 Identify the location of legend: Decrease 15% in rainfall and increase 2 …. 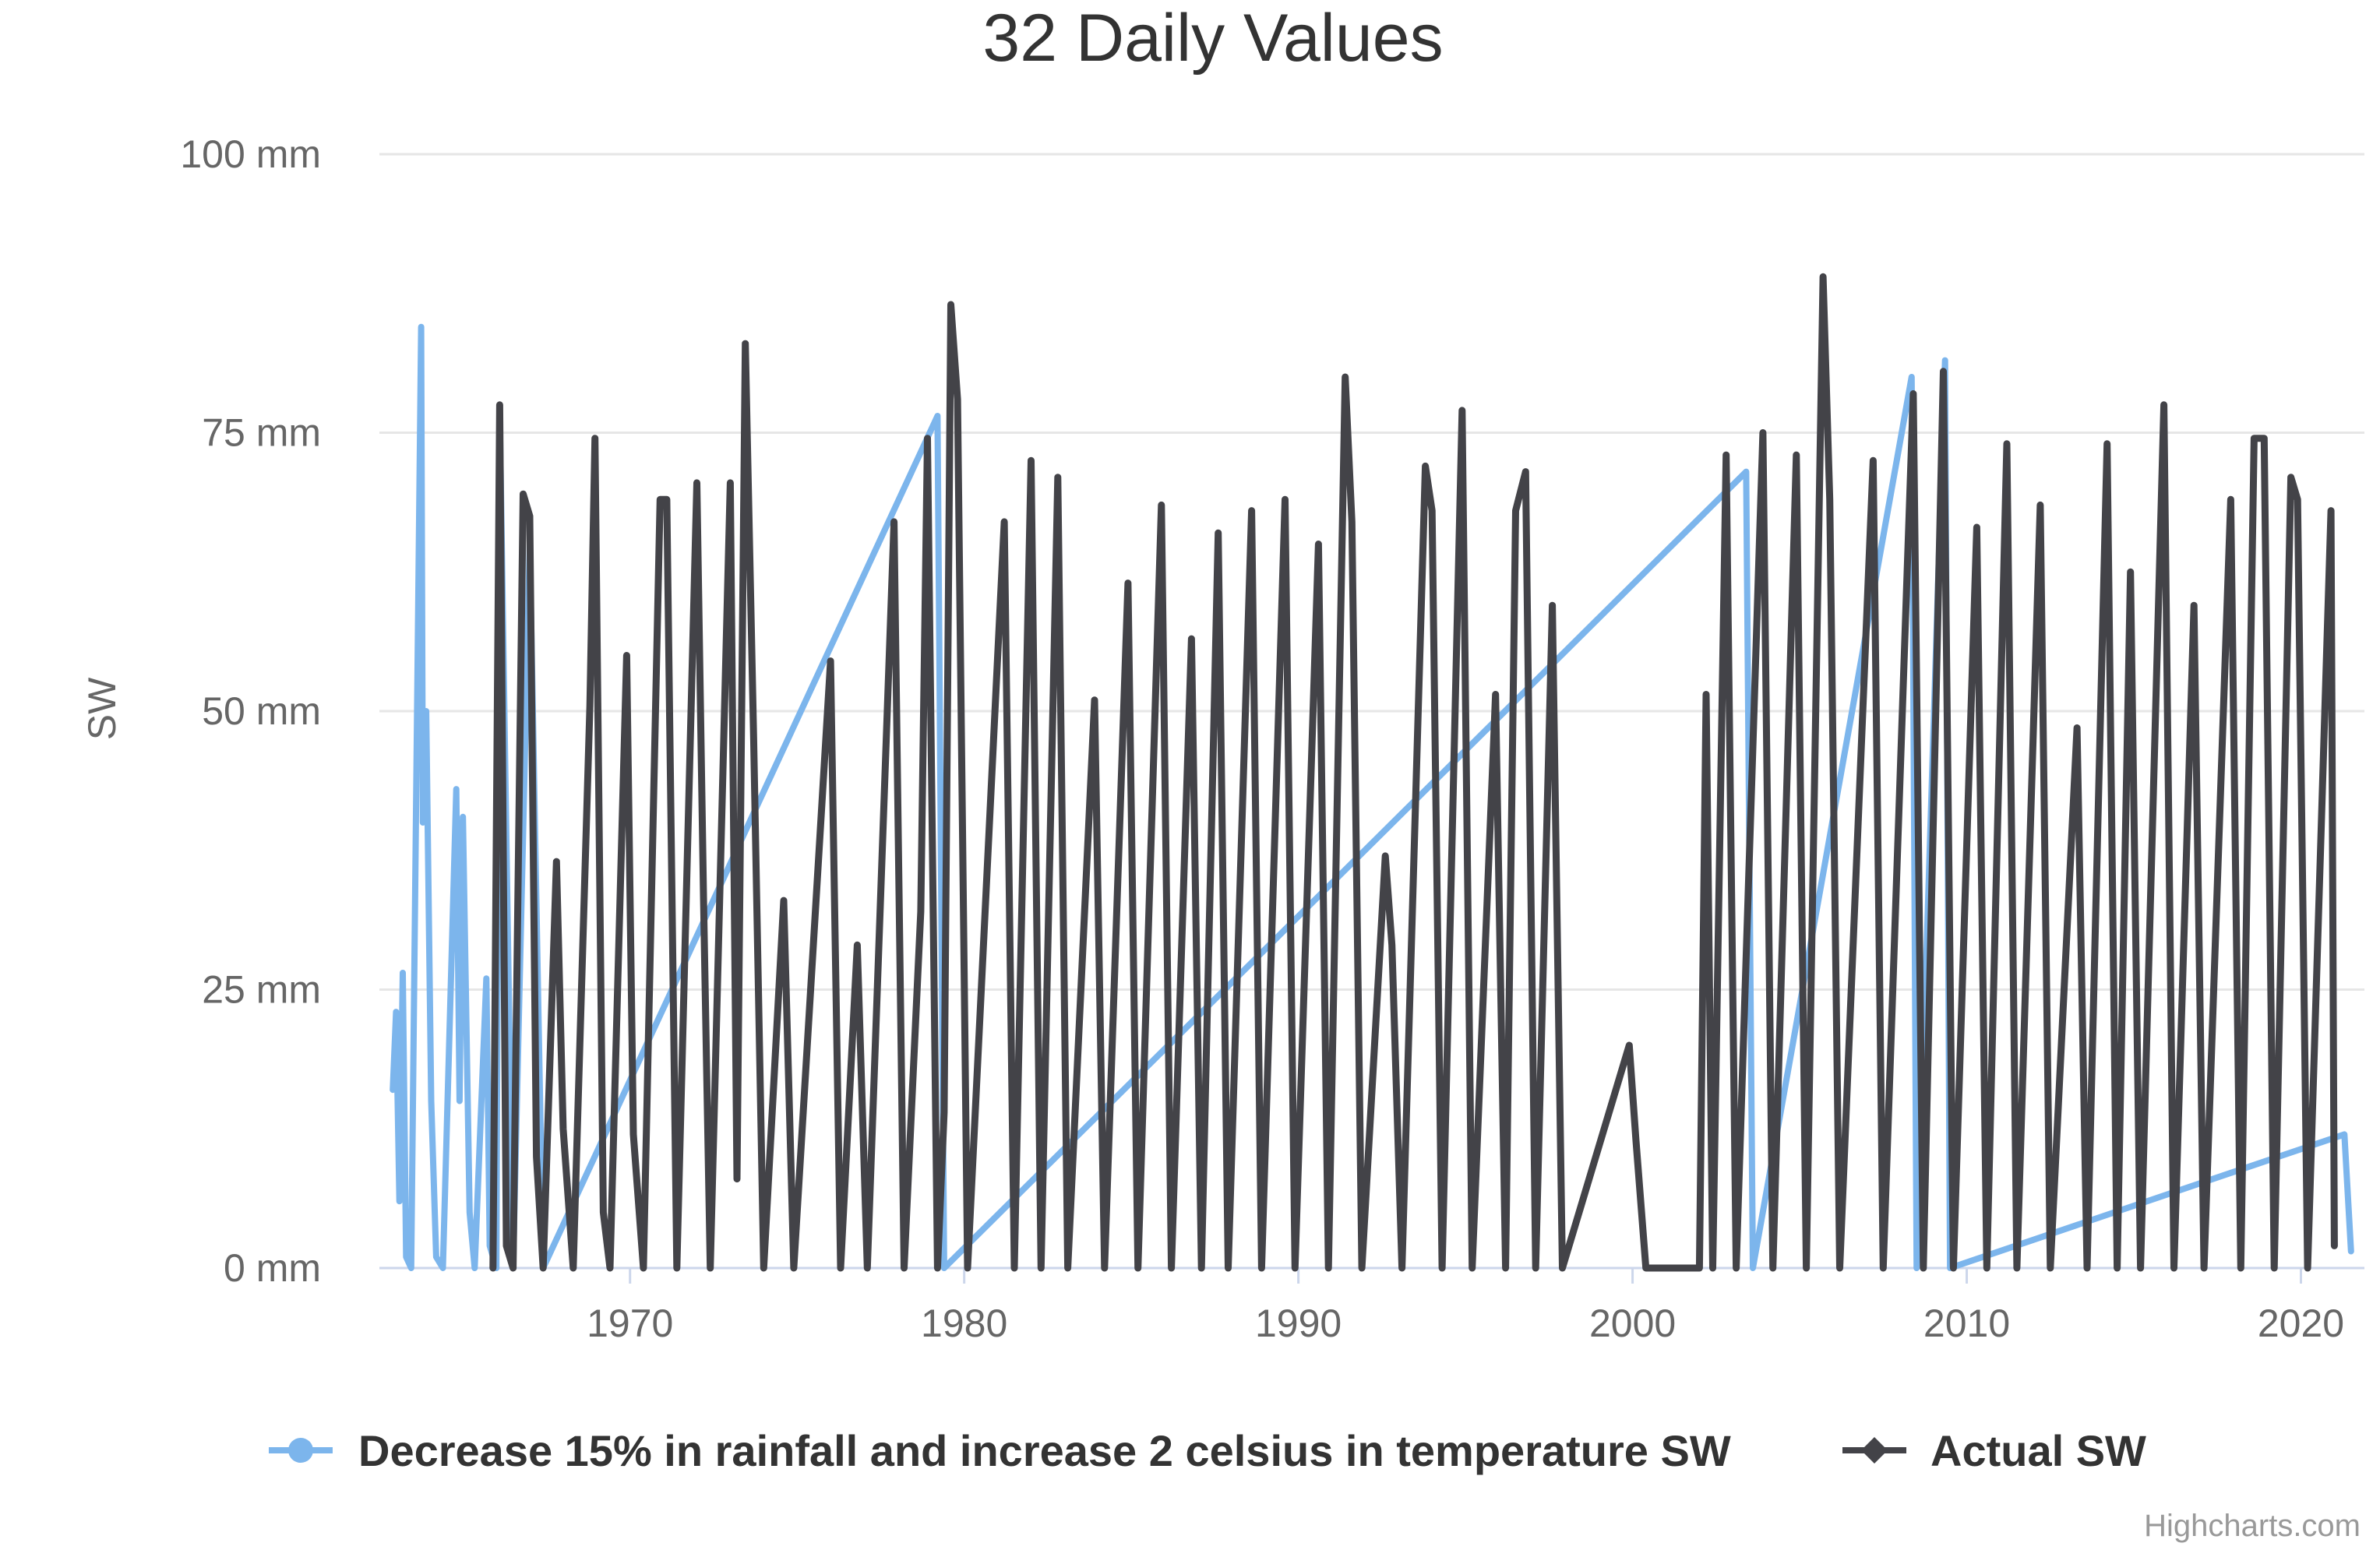
(1207, 1450).